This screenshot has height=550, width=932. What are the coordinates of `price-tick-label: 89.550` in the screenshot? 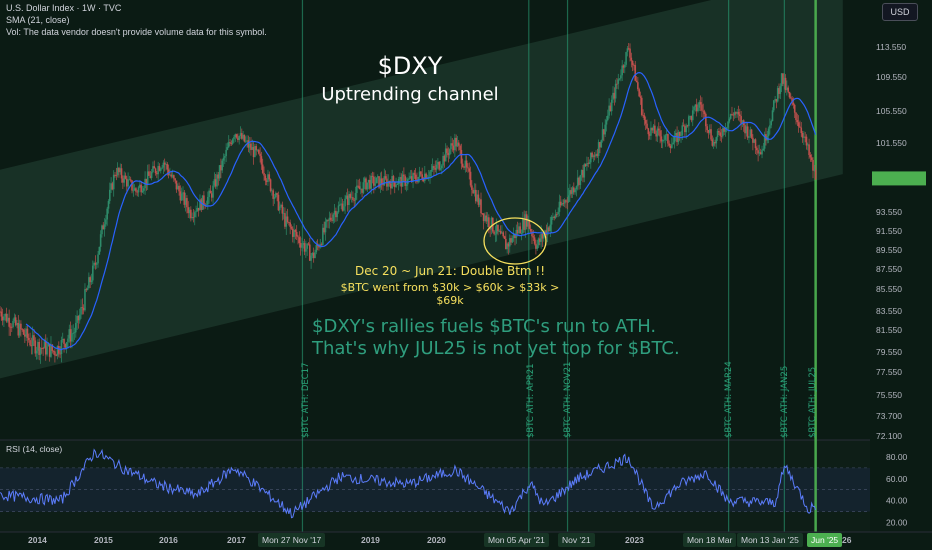 It's located at (889, 250).